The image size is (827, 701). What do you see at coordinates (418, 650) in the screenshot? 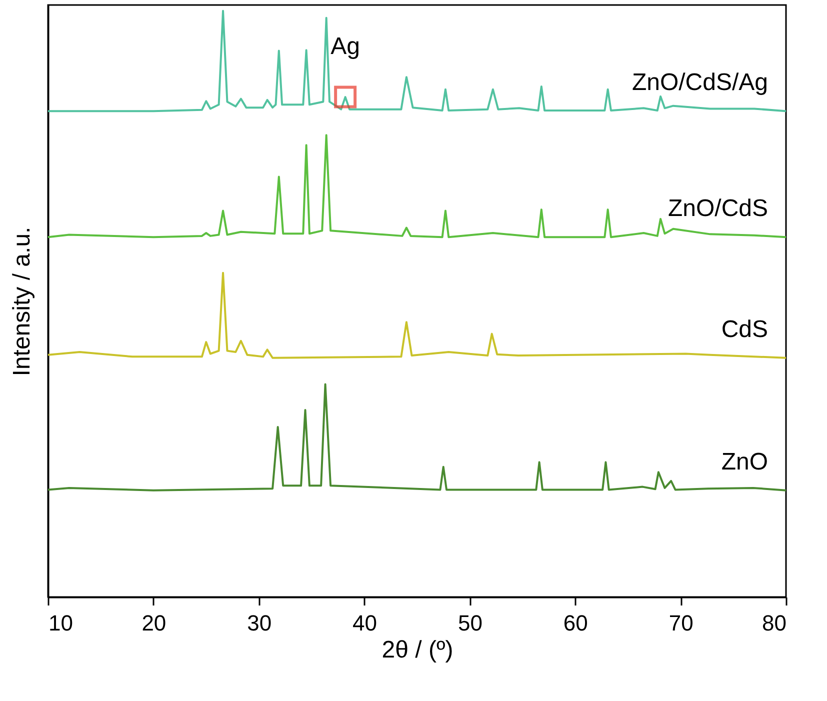
I see `x-axis-title: 2θ / (º)` at bounding box center [418, 650].